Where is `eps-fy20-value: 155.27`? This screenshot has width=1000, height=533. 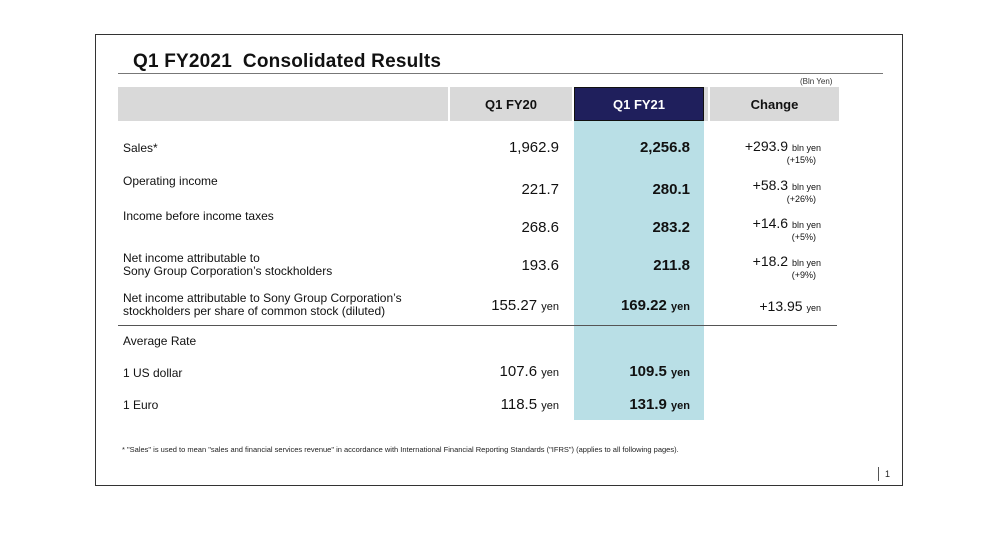
eps-fy20-value: 155.27 is located at coordinates (514, 305).